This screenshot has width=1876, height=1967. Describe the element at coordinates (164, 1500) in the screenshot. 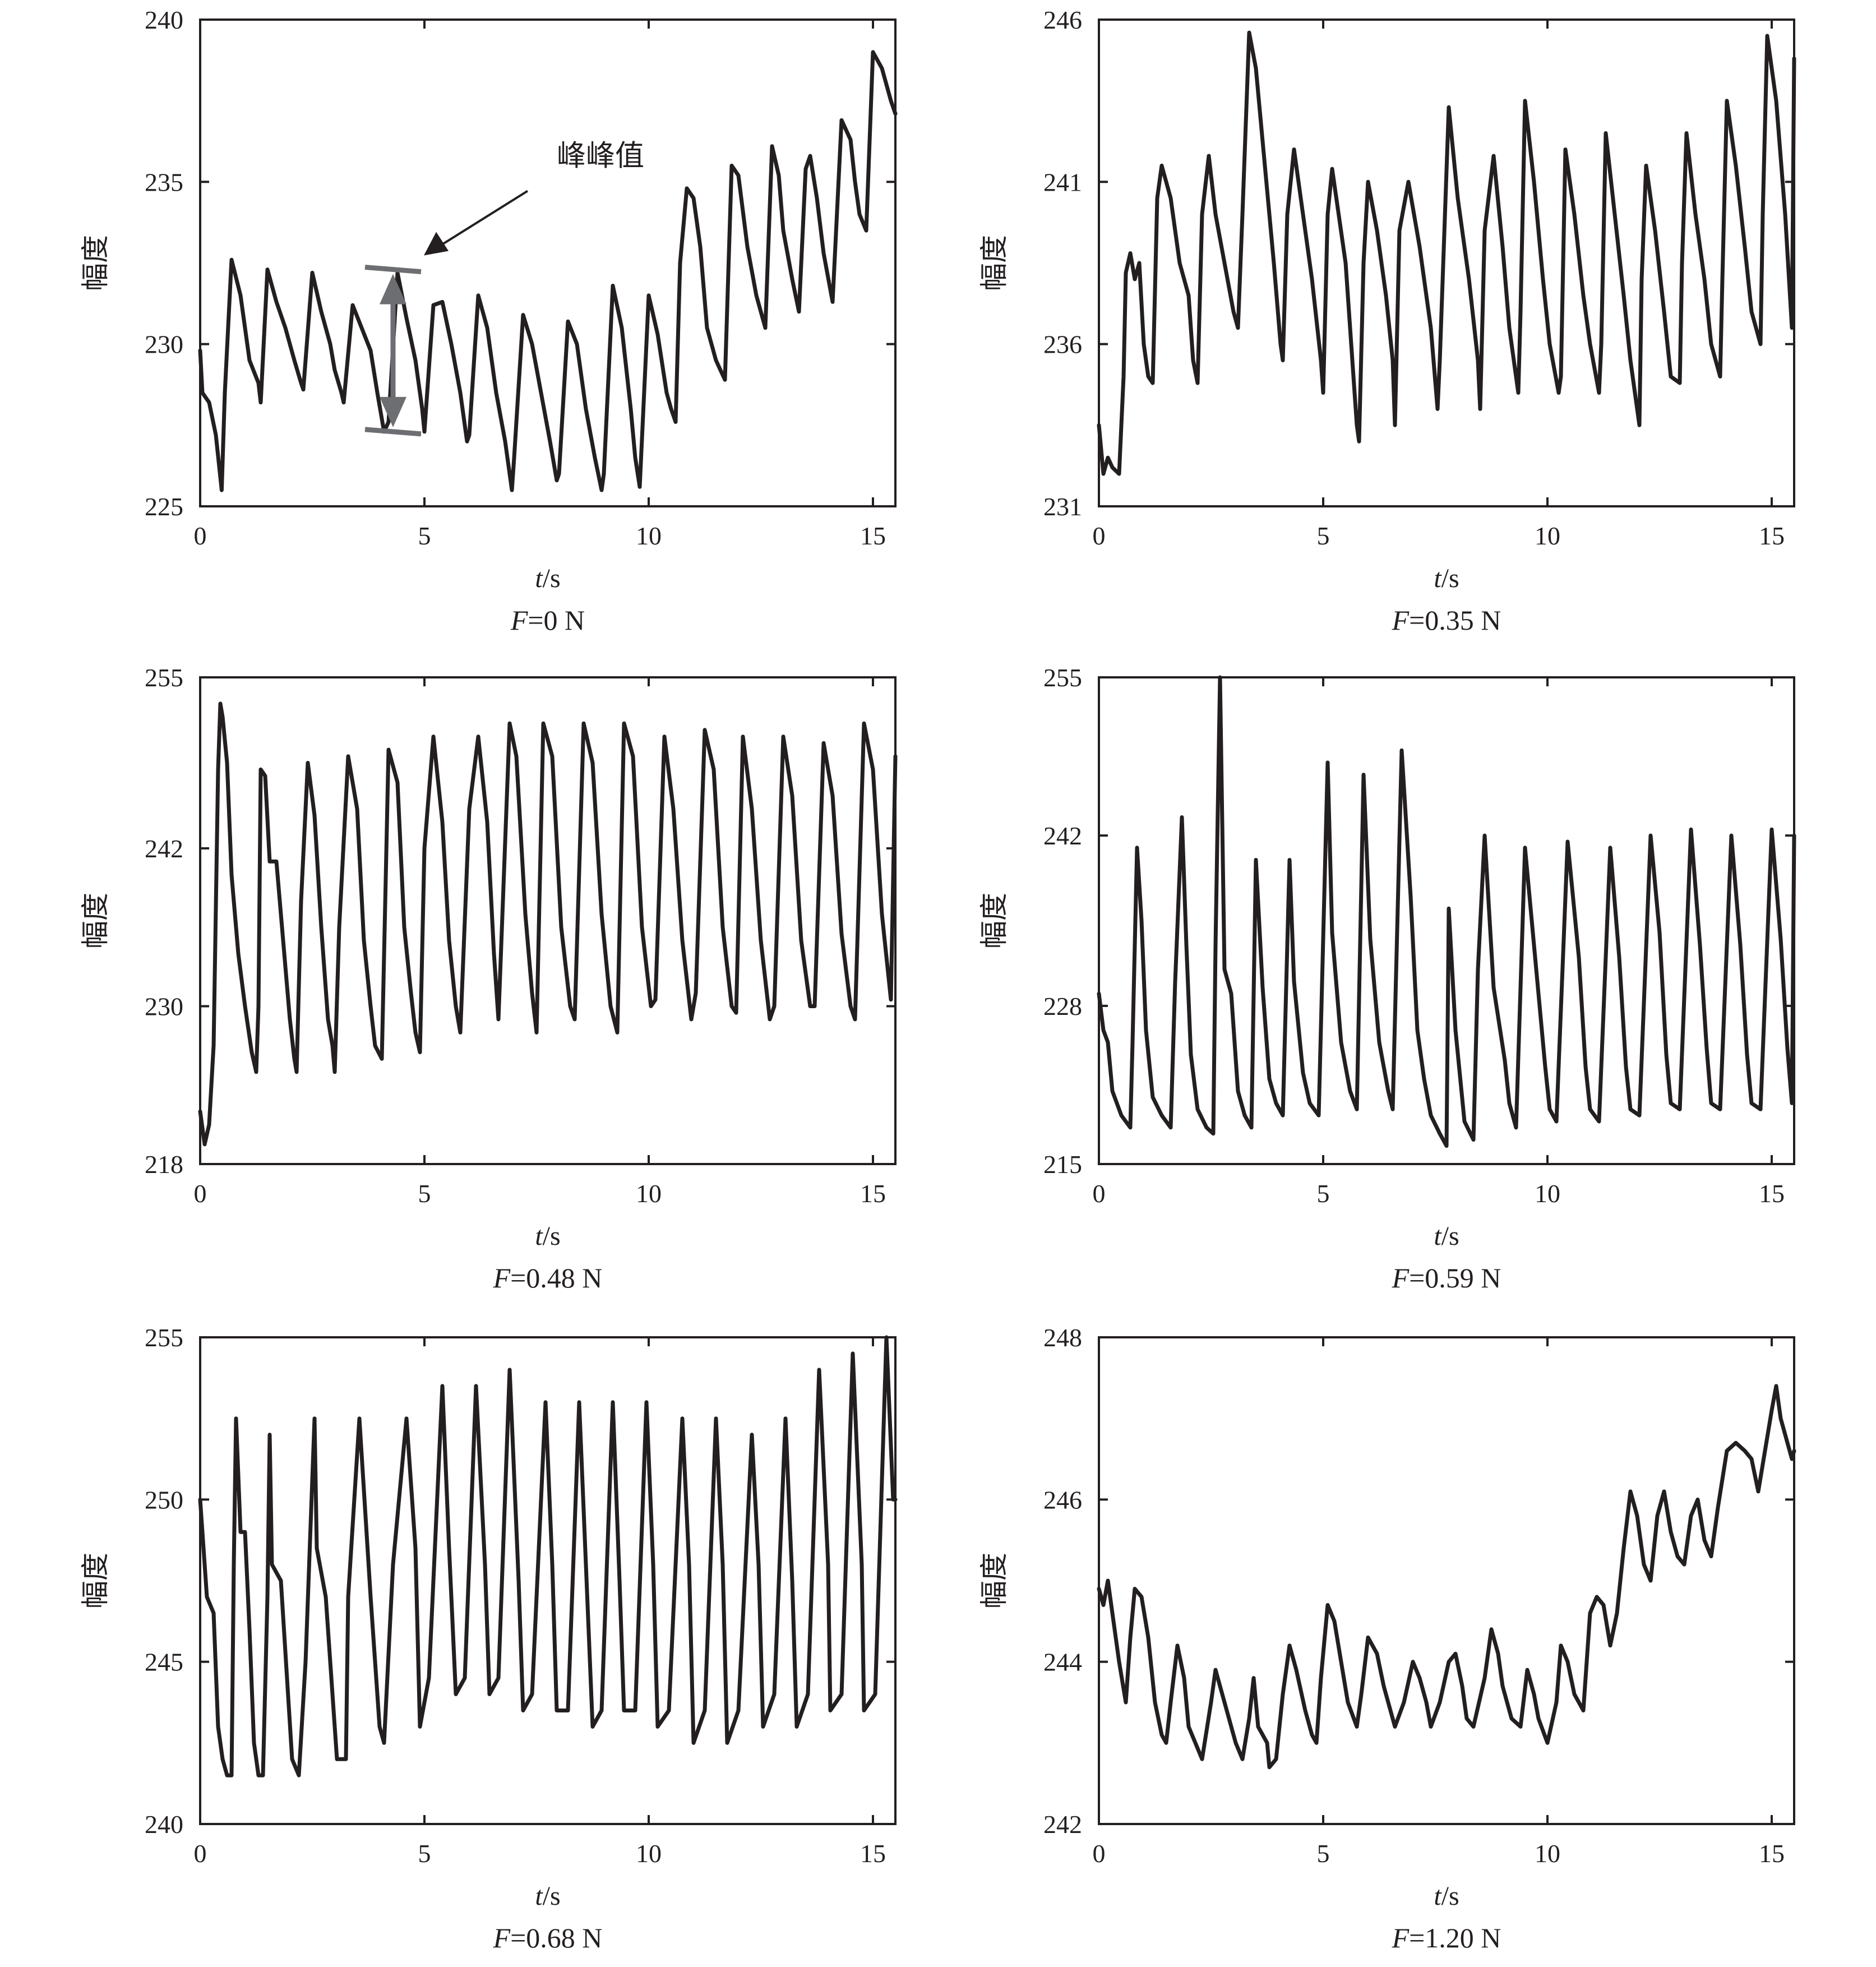

I see `y-tick-label: 250` at that location.